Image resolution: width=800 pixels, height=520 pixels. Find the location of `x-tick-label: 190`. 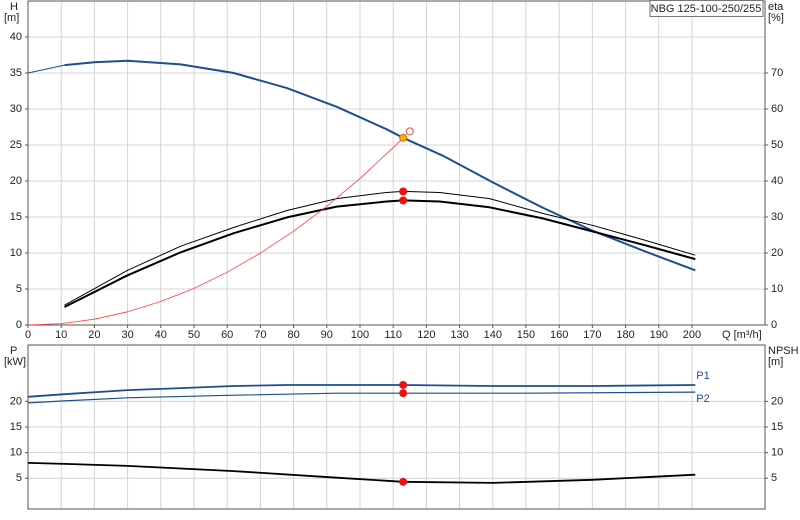

x-tick-label: 190 is located at coordinates (659, 335).